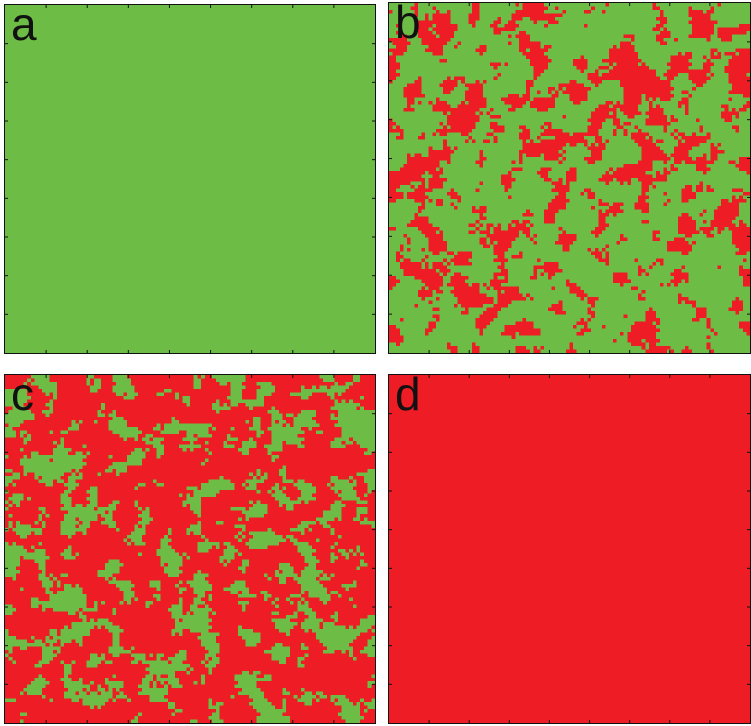 The height and width of the screenshot is (726, 751). Describe the element at coordinates (408, 397) in the screenshot. I see `panel-label-d: d` at that location.